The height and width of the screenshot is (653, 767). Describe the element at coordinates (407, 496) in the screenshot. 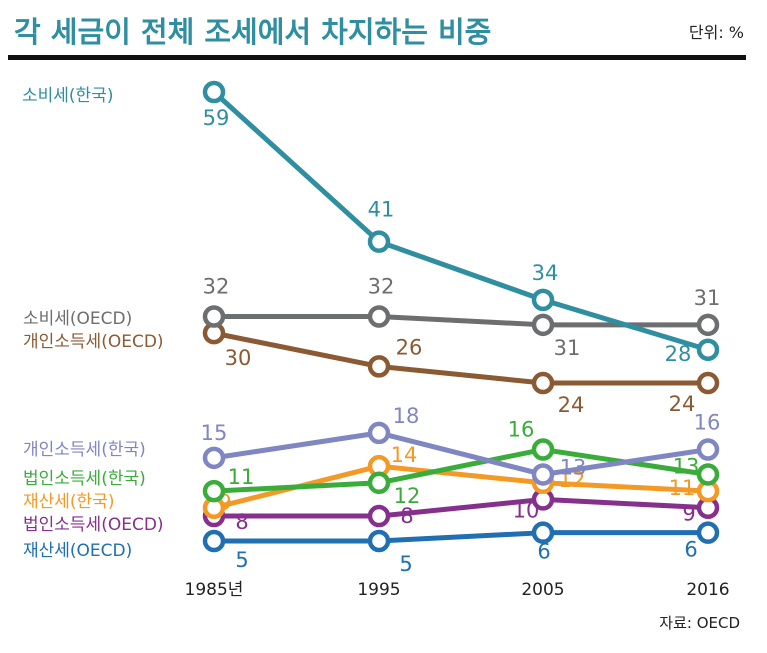

I see `data-label: 12` at that location.